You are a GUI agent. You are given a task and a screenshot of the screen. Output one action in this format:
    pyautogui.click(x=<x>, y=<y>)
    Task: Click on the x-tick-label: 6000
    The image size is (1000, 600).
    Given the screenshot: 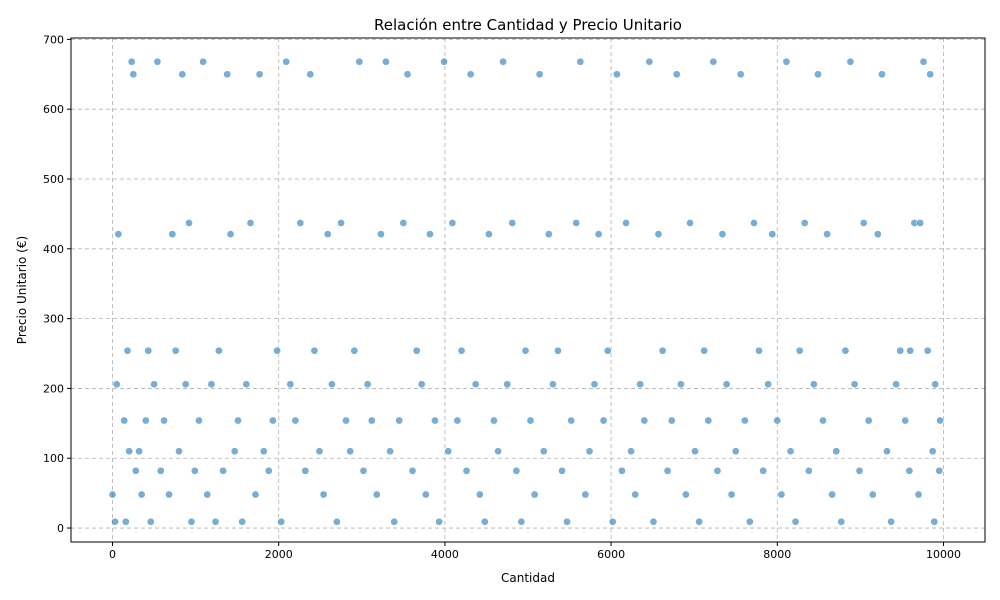 What is the action you would take?
    pyautogui.click(x=611, y=554)
    